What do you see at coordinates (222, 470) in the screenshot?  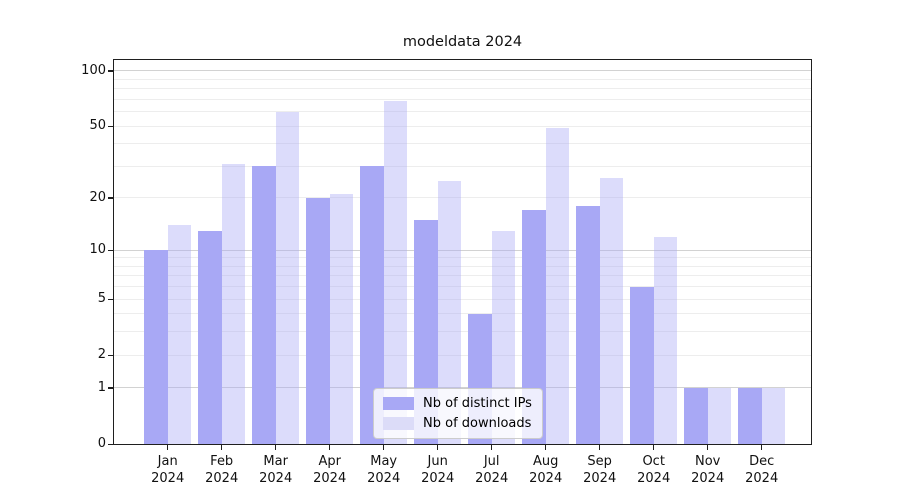 I see `x-tick-label: Feb 2024` at bounding box center [222, 470].